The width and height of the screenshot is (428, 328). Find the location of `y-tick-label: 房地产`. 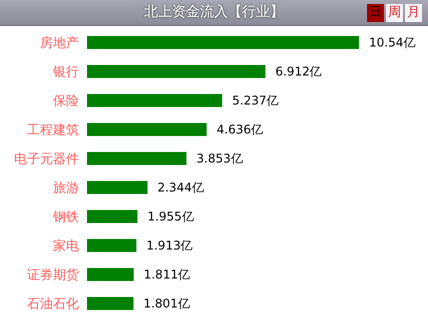

y-tick-label: 房地产 is located at coordinates (59, 43).